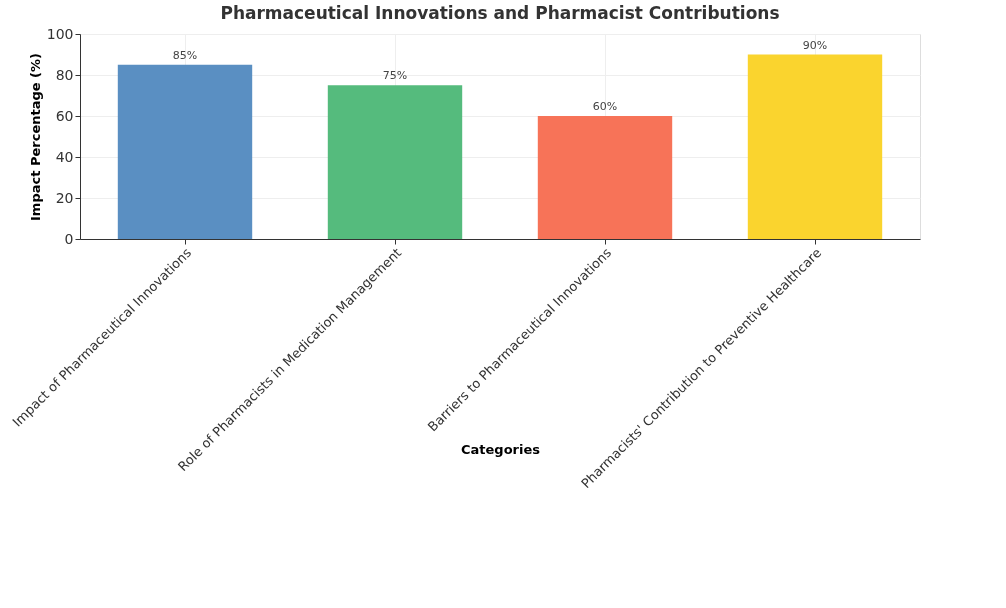 The height and width of the screenshot is (608, 1006). What do you see at coordinates (605, 106) in the screenshot?
I see `data-label: 60%` at bounding box center [605, 106].